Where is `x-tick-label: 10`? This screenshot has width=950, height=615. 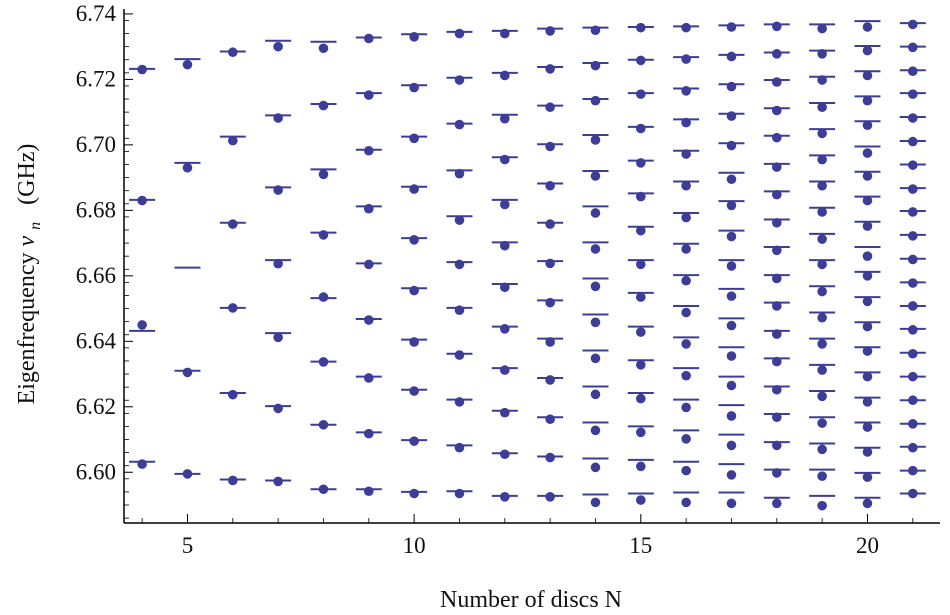
x-tick-label: 10 is located at coordinates (414, 545).